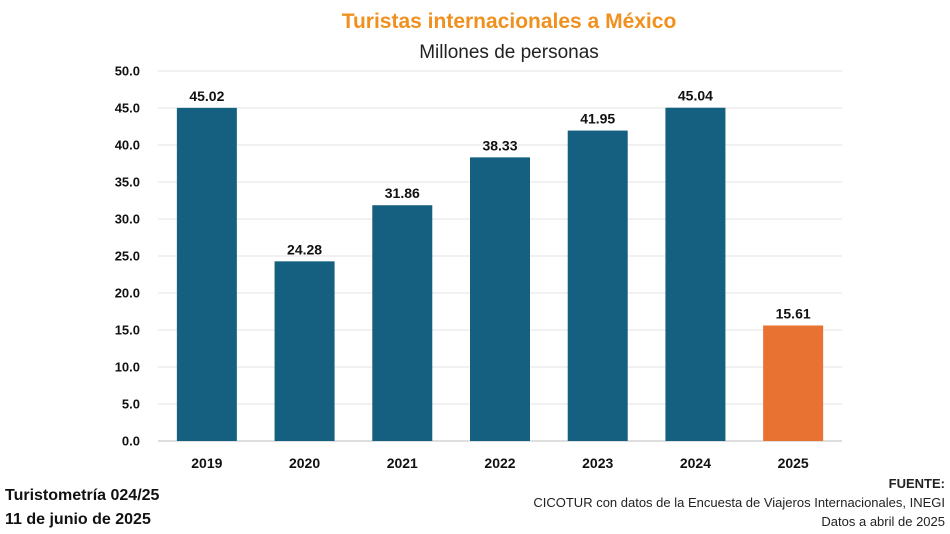  I want to click on source-heading: FUENTE:, so click(916, 483).